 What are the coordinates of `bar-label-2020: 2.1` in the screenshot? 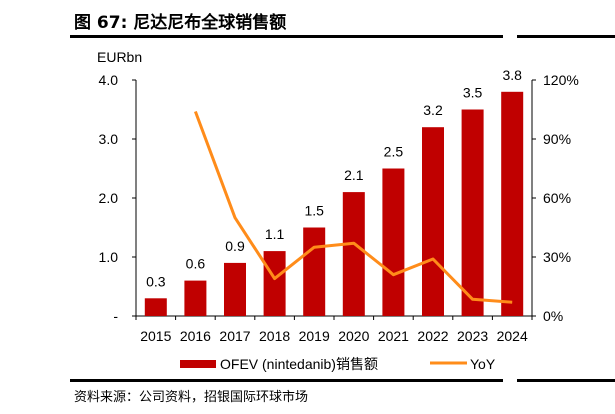 It's located at (354, 175).